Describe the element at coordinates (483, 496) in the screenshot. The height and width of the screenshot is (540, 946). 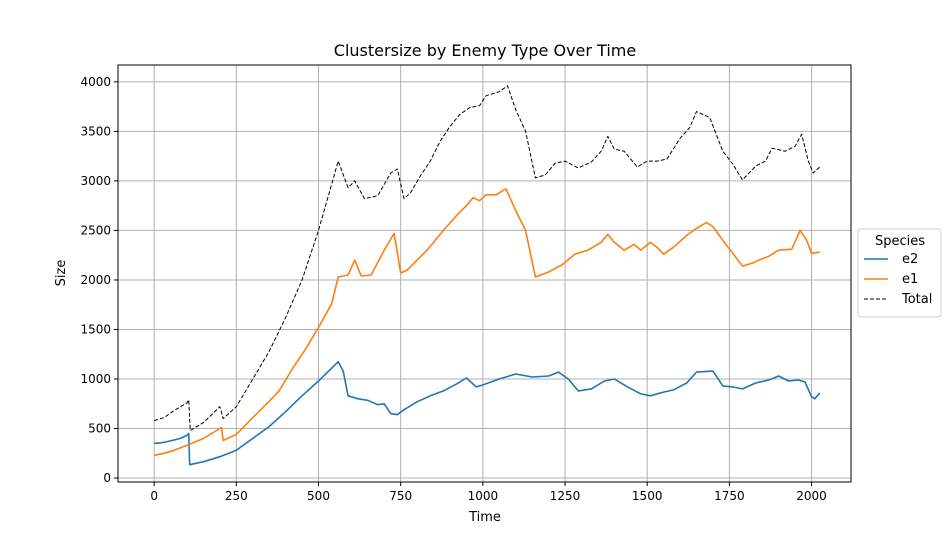
I see `x-tick-label: 1000` at that location.